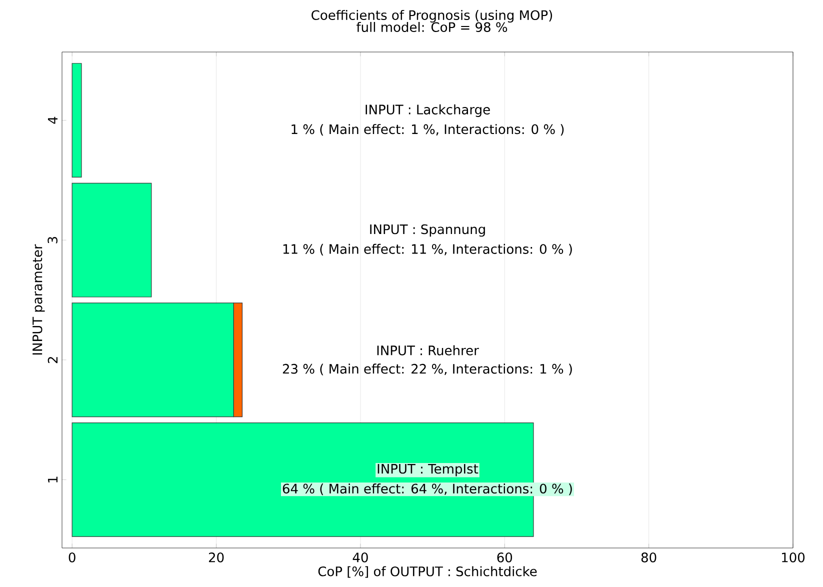  Describe the element at coordinates (38, 299) in the screenshot. I see `y-axis-title: INPUT parameter` at that location.